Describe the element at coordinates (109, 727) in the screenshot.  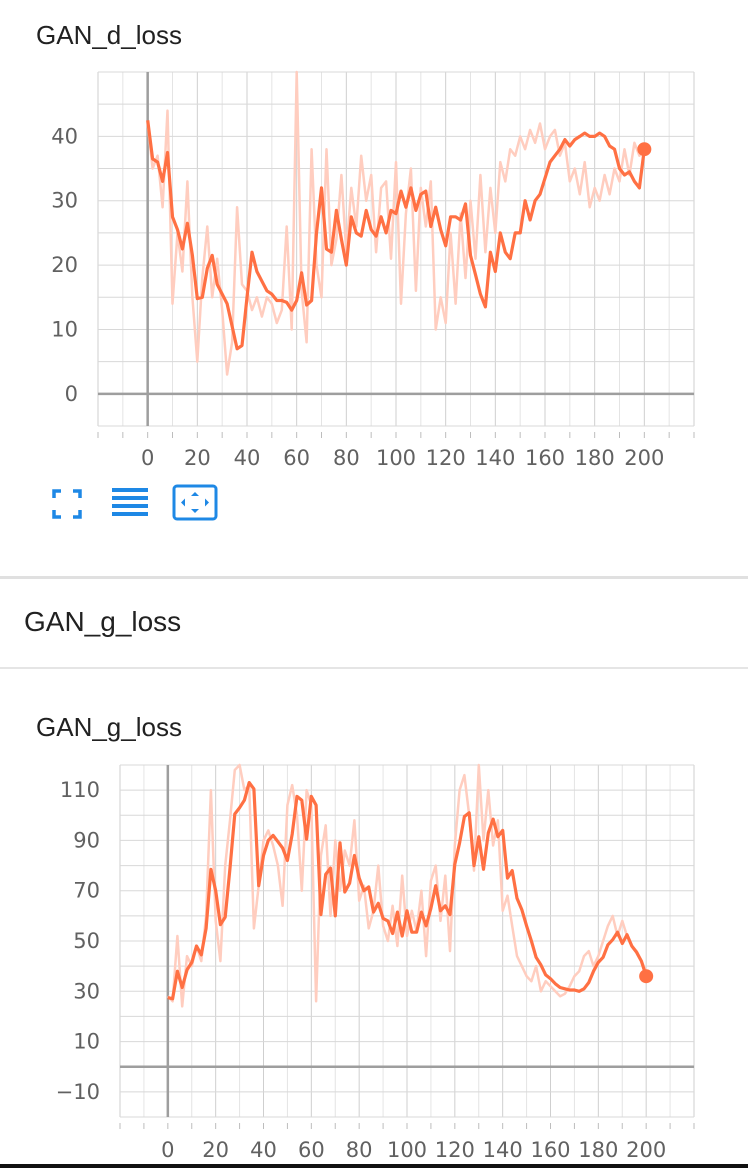
I see `chart-title-g-loss: GAN_g_loss` at that location.